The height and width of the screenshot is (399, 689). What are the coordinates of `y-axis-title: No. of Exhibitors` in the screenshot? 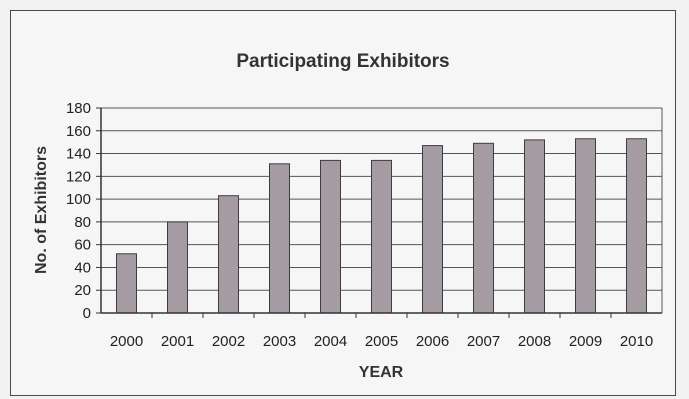 It's located at (41, 210).